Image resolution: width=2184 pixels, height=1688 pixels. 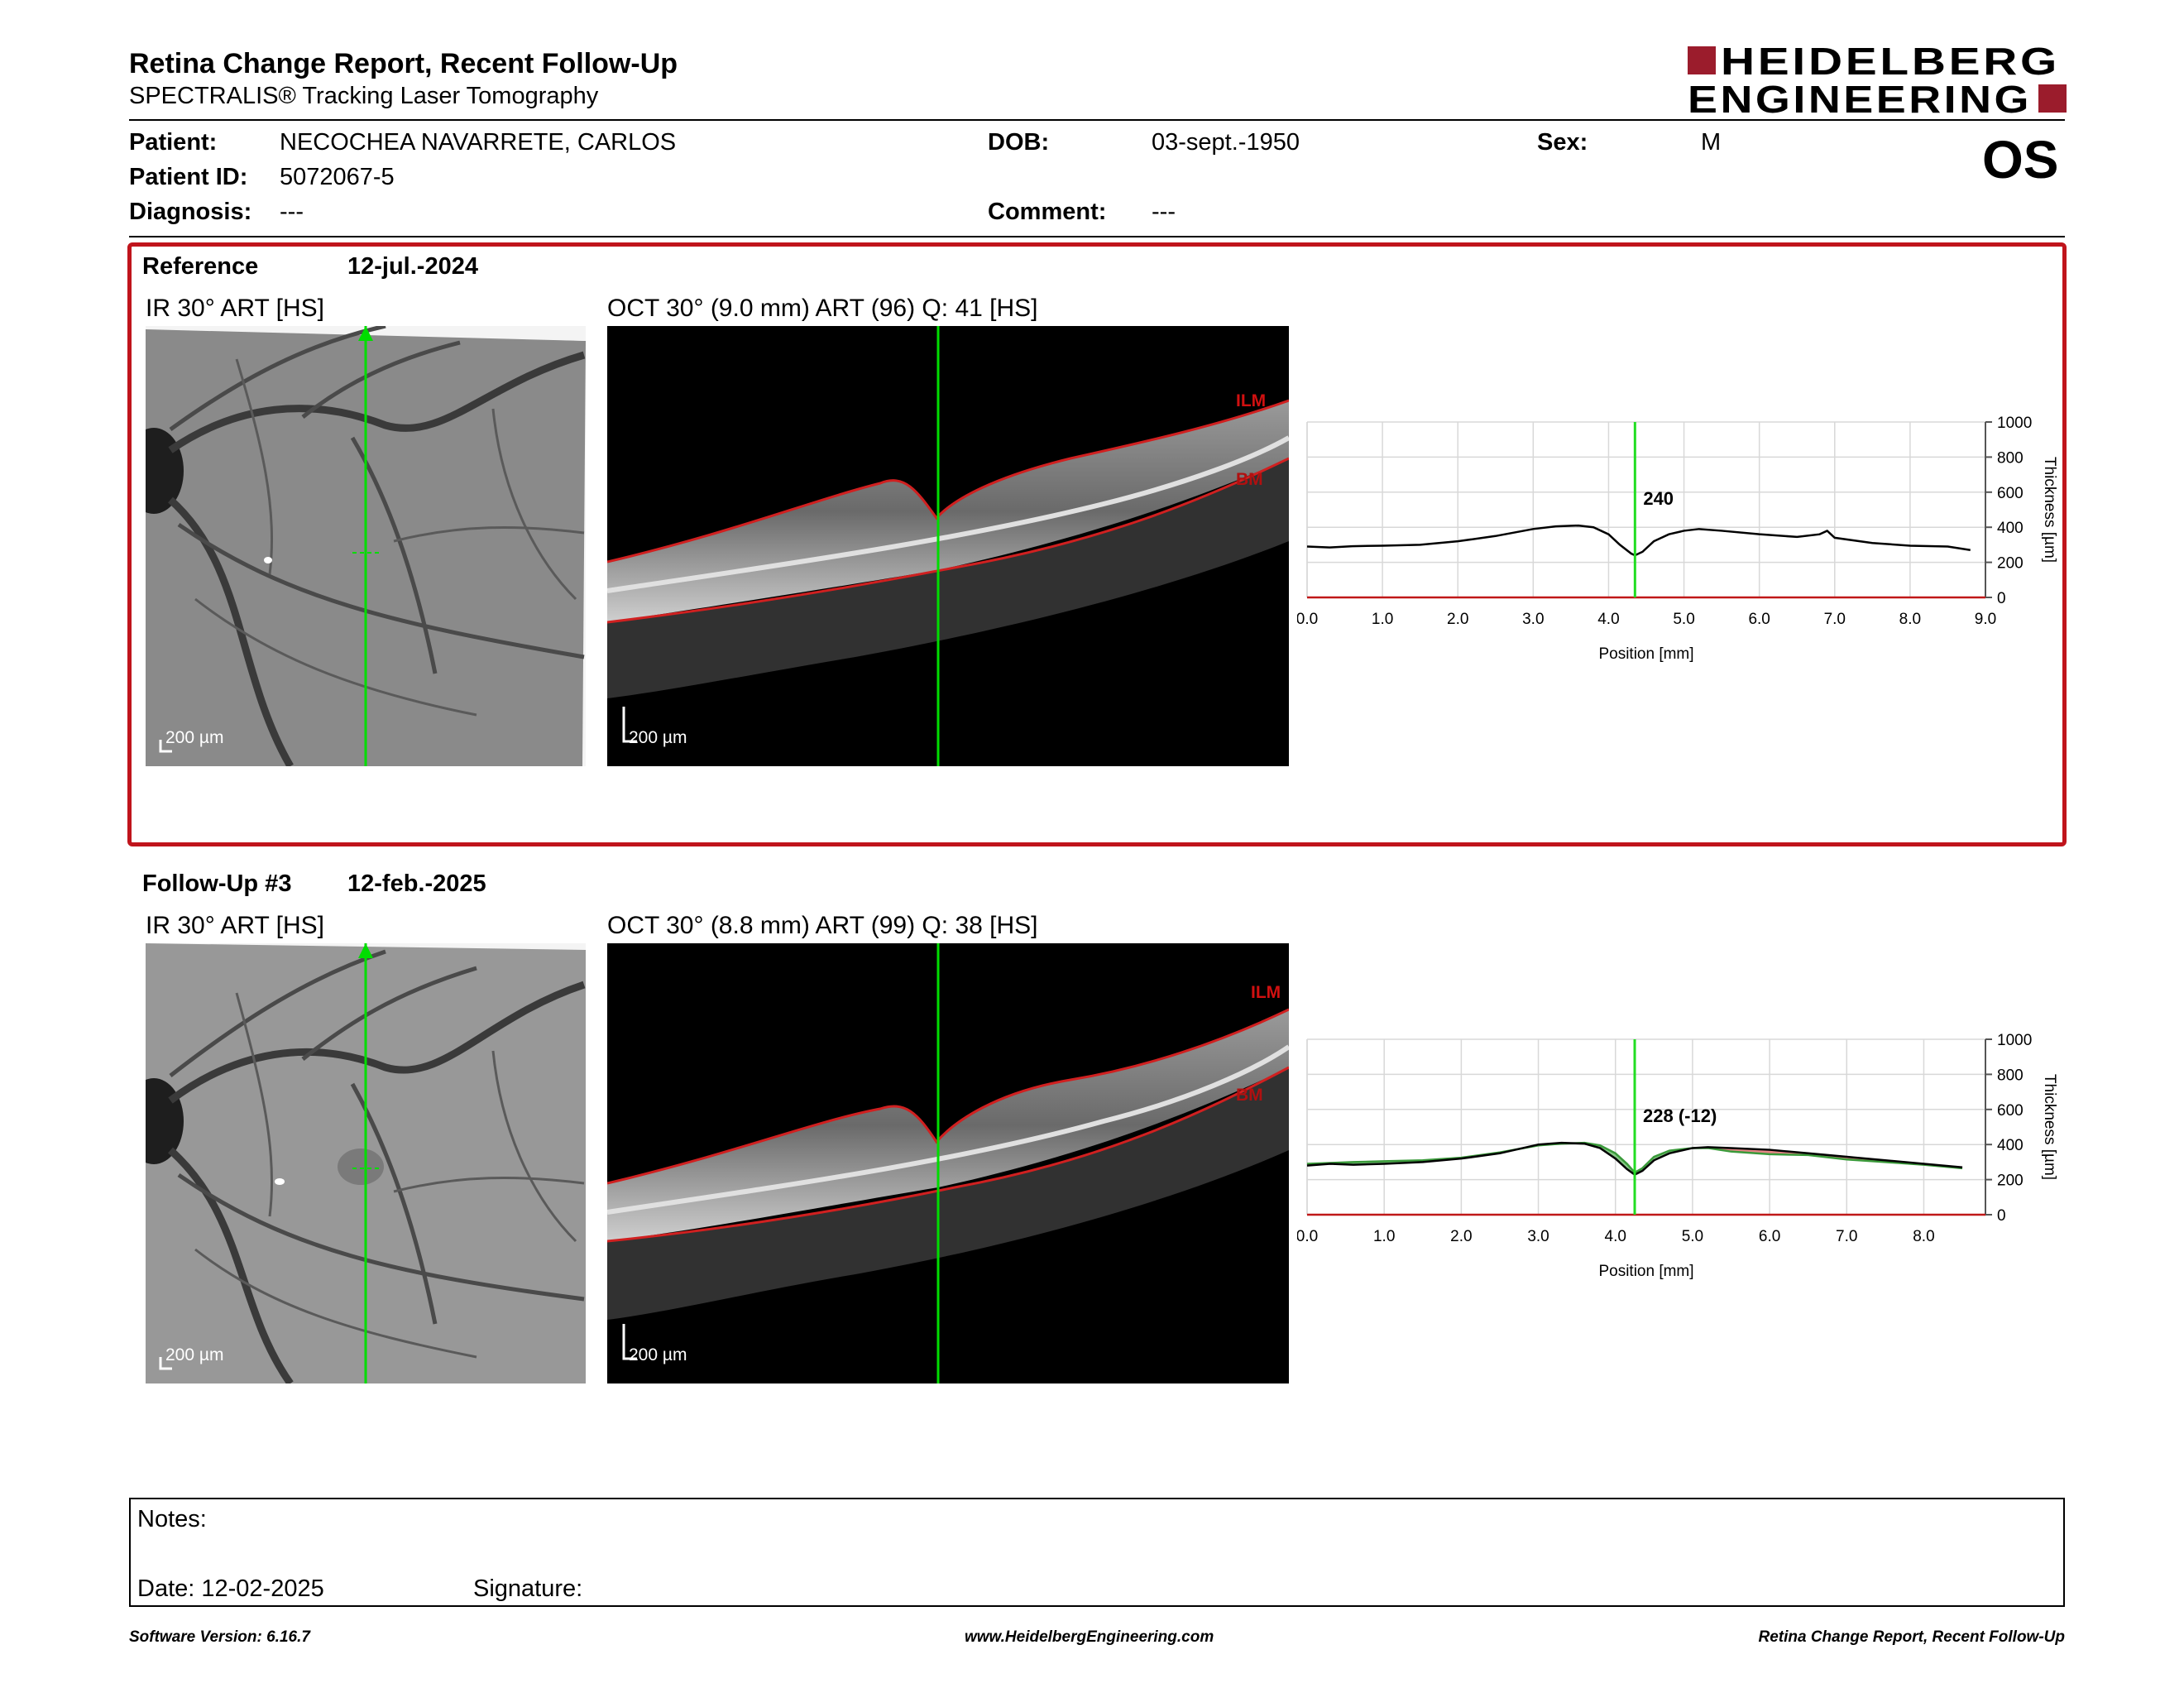 I want to click on reference-bm-label: BM, so click(x=1249, y=479).